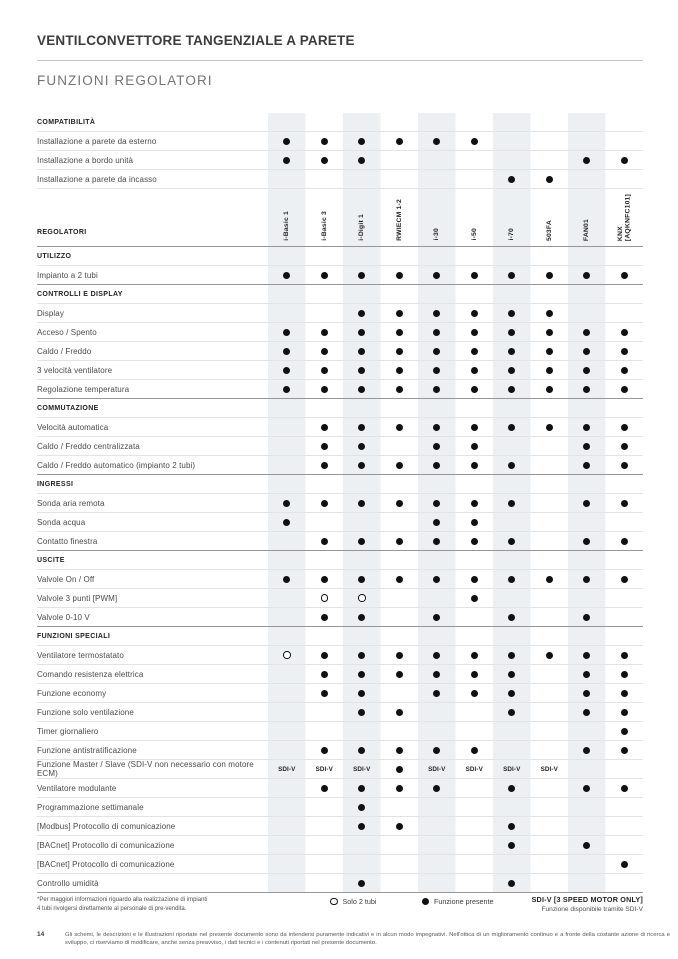  What do you see at coordinates (74, 636) in the screenshot?
I see `section-title: FUNZIONI SPECIALI` at bounding box center [74, 636].